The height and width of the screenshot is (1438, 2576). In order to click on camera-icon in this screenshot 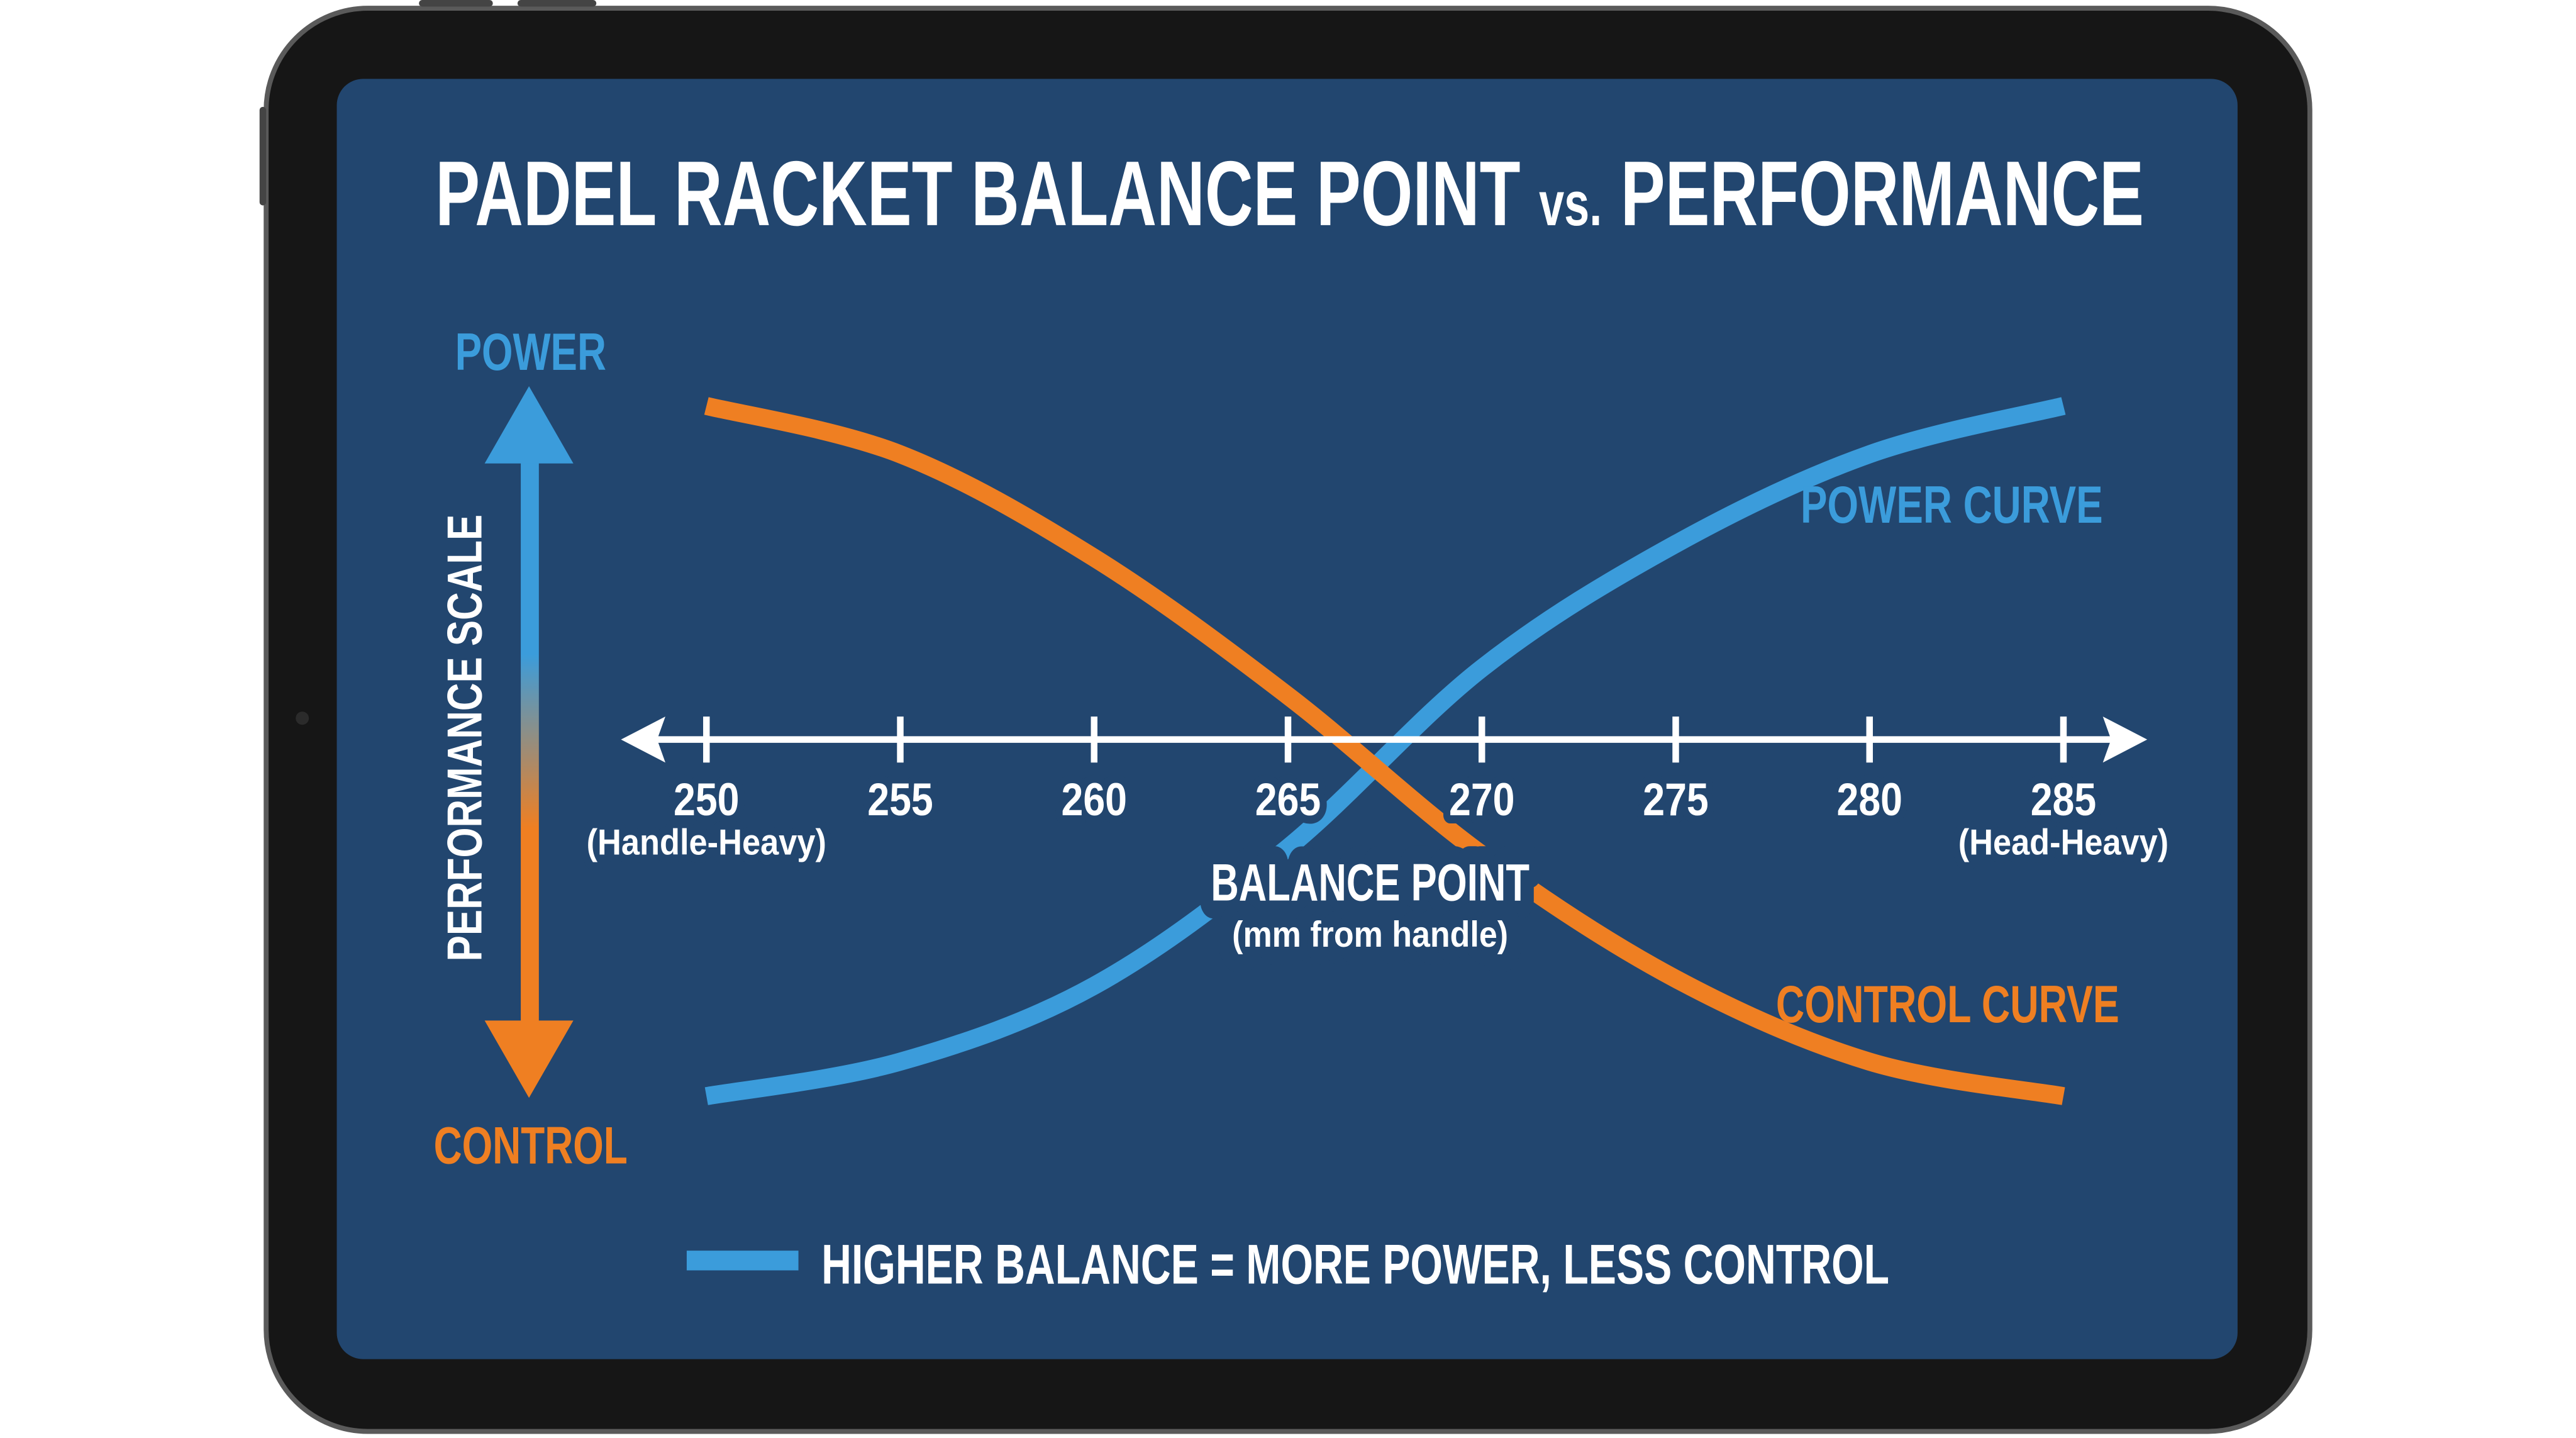, I will do `click(302, 718)`.